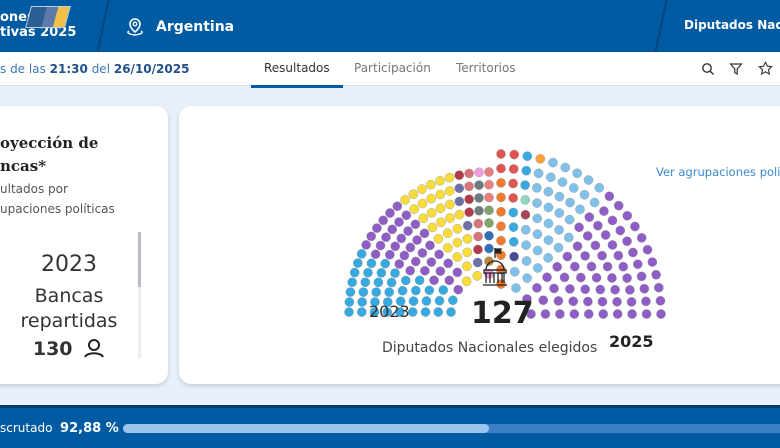  What do you see at coordinates (708, 69) in the screenshot?
I see `search-icon` at bounding box center [708, 69].